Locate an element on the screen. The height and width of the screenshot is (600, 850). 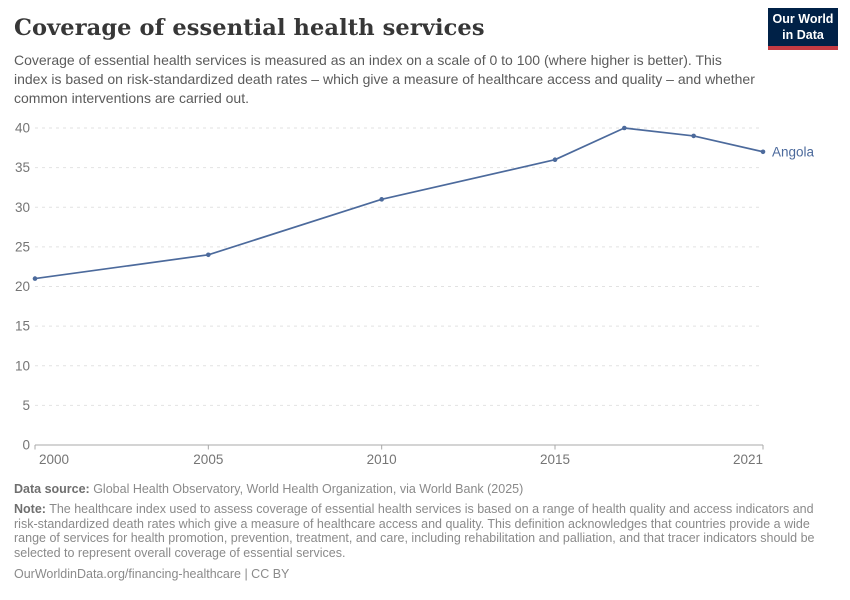
owid-logo-line1: Our World is located at coordinates (803, 19).